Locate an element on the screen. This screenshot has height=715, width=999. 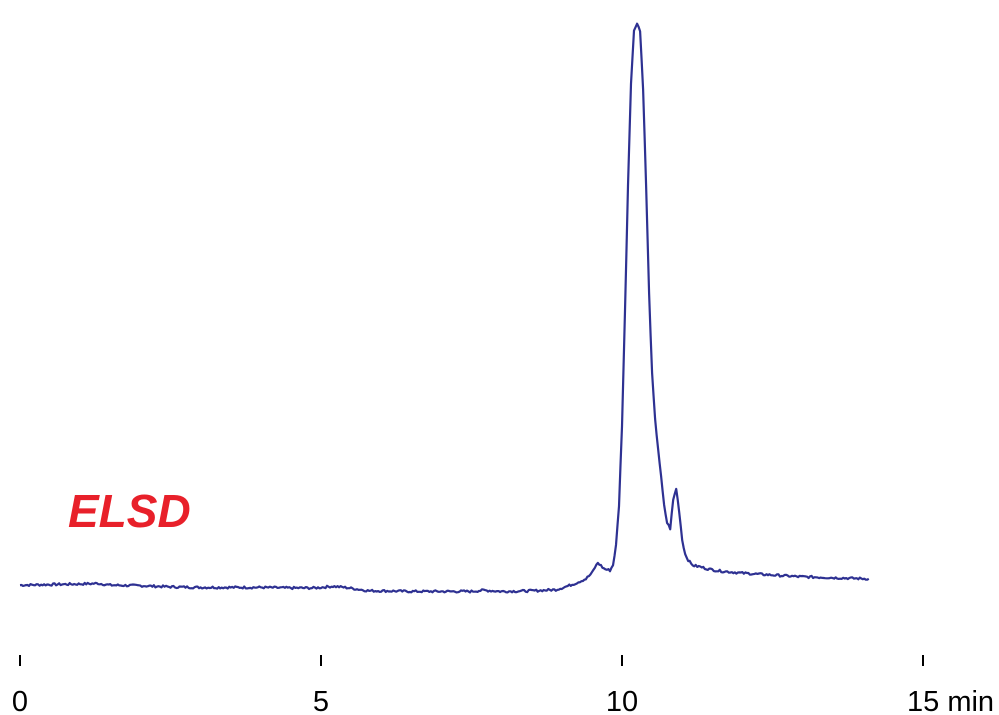
x-tick-label-0: 0 is located at coordinates (20, 700).